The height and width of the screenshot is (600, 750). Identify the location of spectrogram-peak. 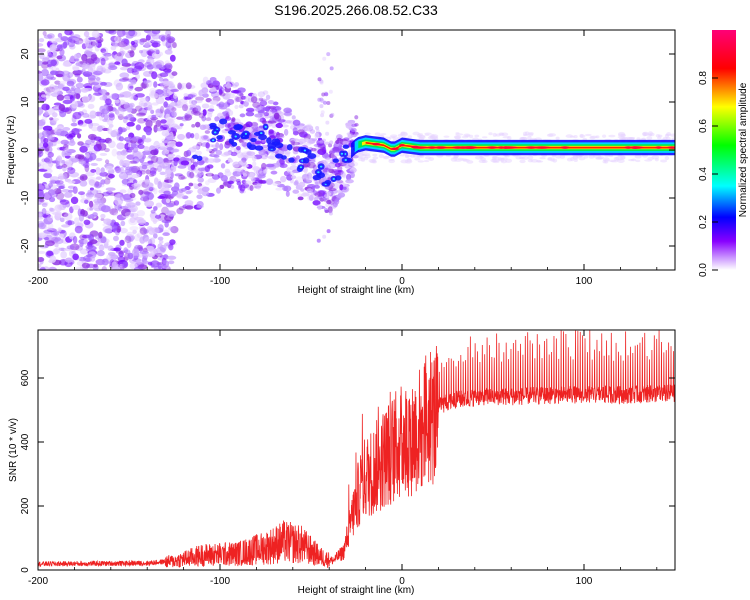
(195, 156).